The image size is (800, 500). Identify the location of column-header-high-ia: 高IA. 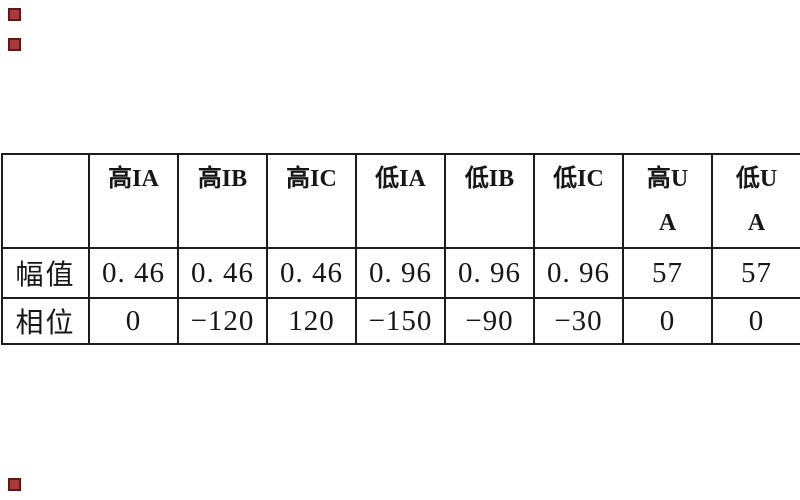
(133, 201).